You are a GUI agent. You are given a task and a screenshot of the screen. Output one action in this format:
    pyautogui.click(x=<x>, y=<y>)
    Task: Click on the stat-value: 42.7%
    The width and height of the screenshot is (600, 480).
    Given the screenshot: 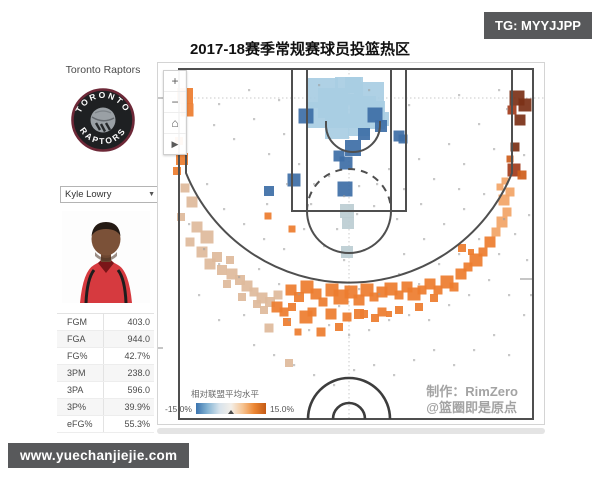 What is the action you would take?
    pyautogui.click(x=128, y=356)
    